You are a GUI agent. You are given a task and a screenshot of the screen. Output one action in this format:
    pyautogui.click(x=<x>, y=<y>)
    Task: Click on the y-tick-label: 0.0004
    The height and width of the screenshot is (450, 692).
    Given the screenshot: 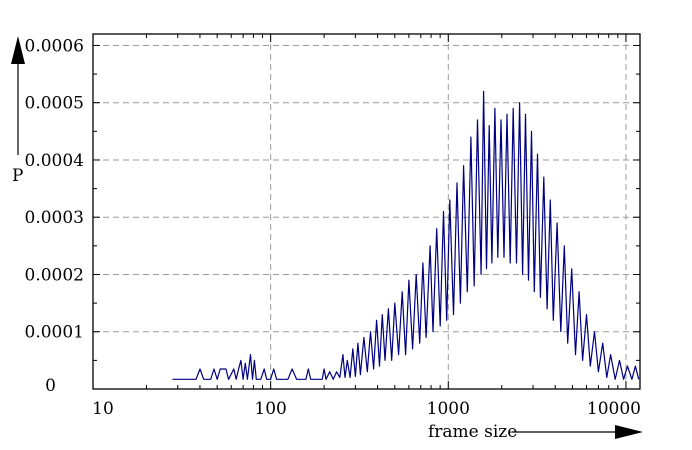 What is the action you would take?
    pyautogui.click(x=54, y=161)
    